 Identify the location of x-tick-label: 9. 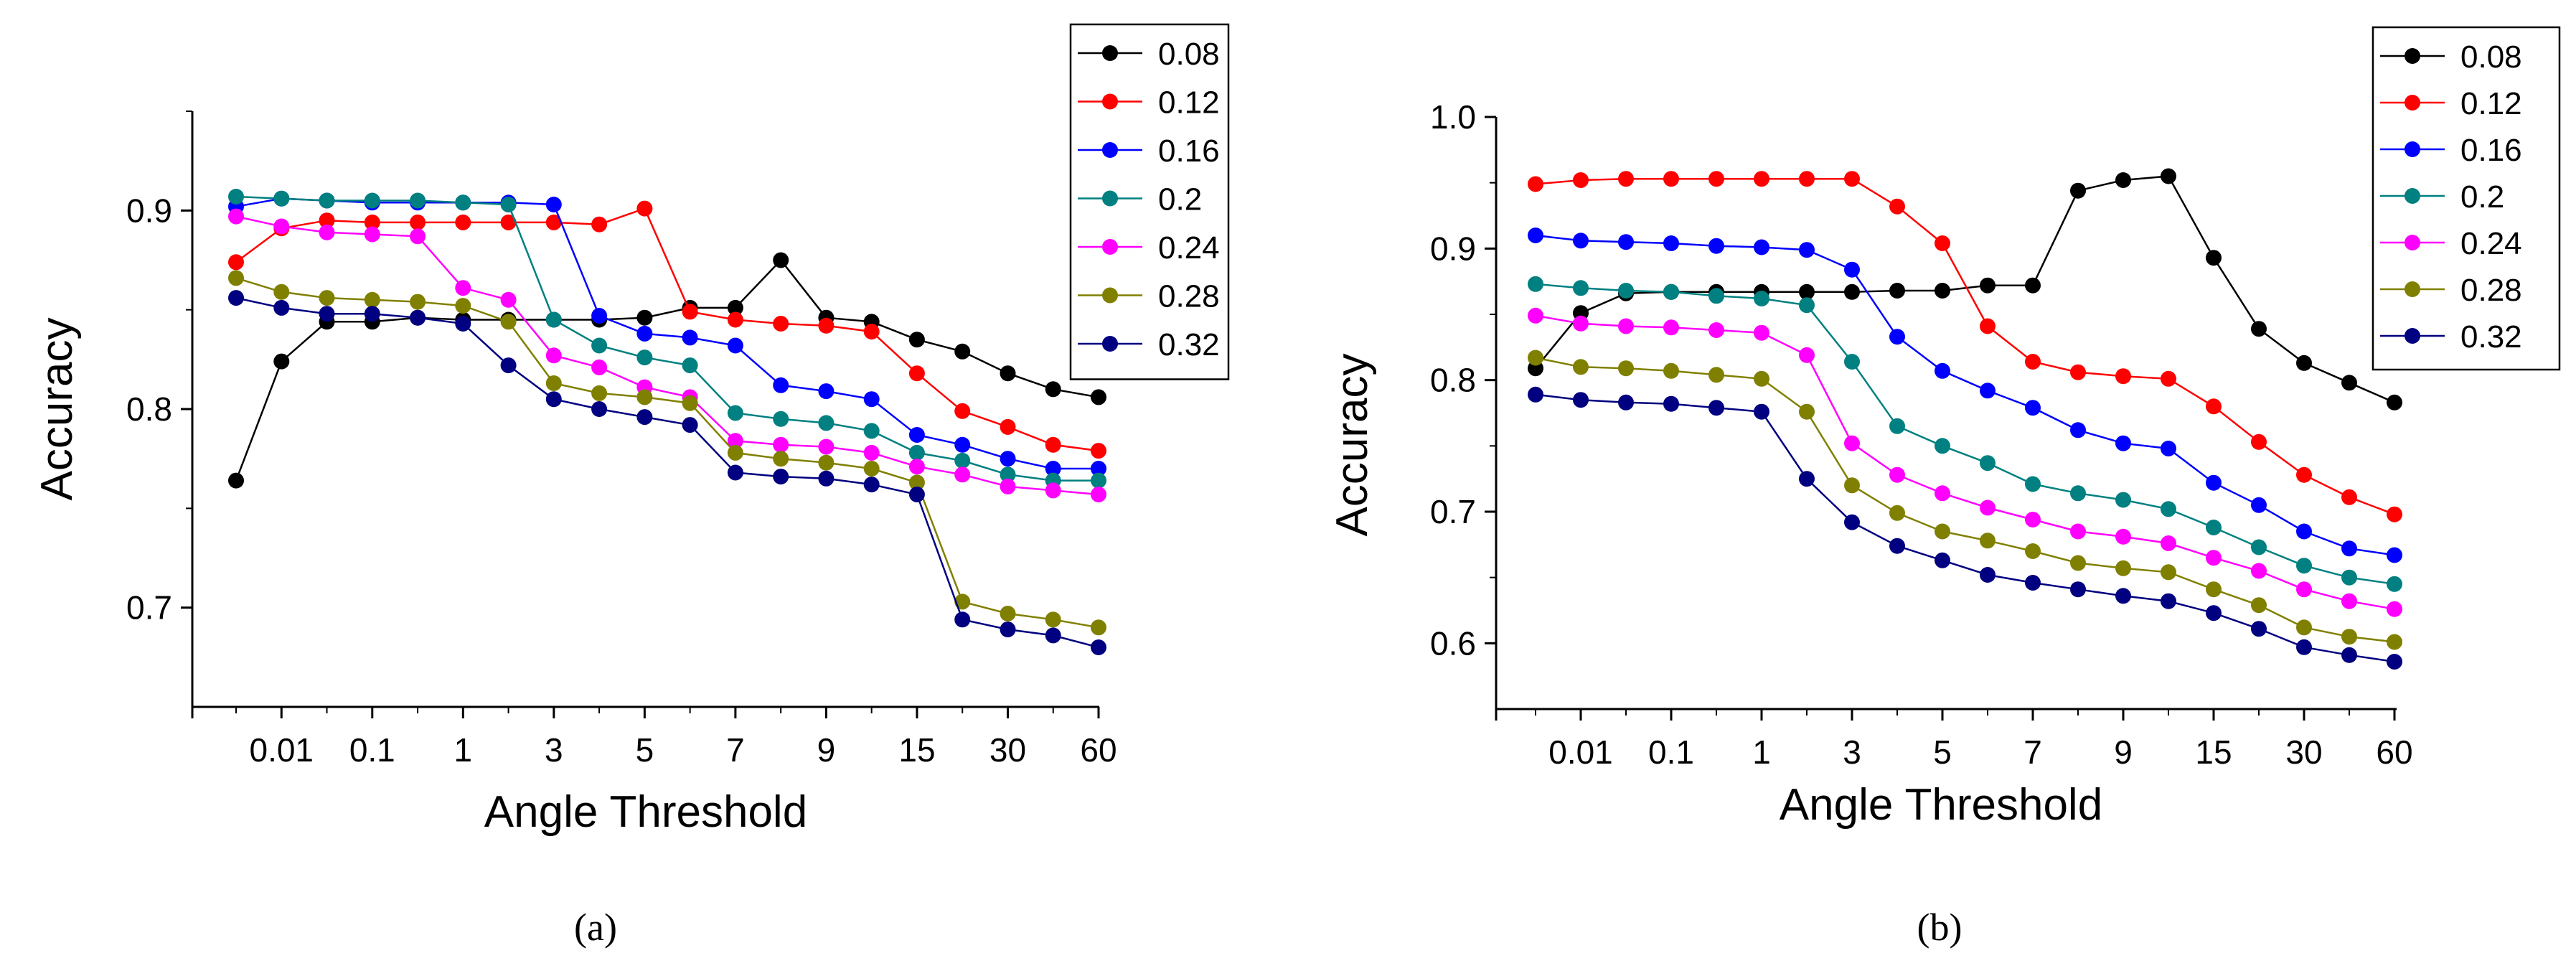
(2123, 752).